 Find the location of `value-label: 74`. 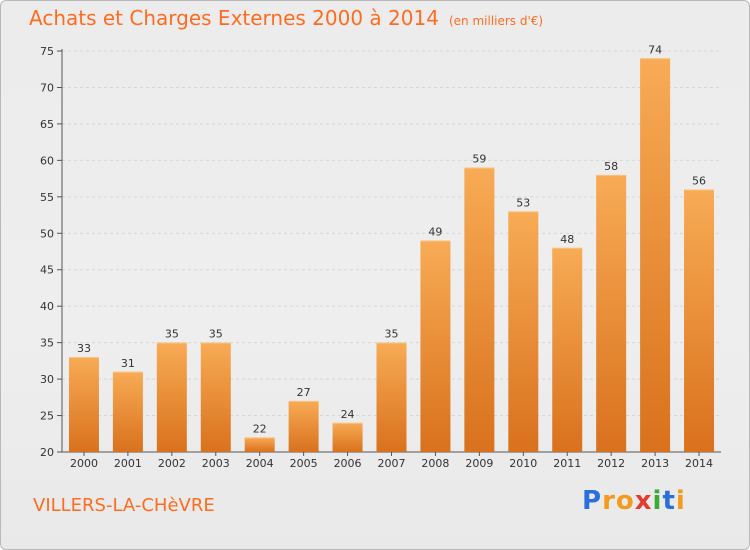

value-label: 74 is located at coordinates (655, 49).